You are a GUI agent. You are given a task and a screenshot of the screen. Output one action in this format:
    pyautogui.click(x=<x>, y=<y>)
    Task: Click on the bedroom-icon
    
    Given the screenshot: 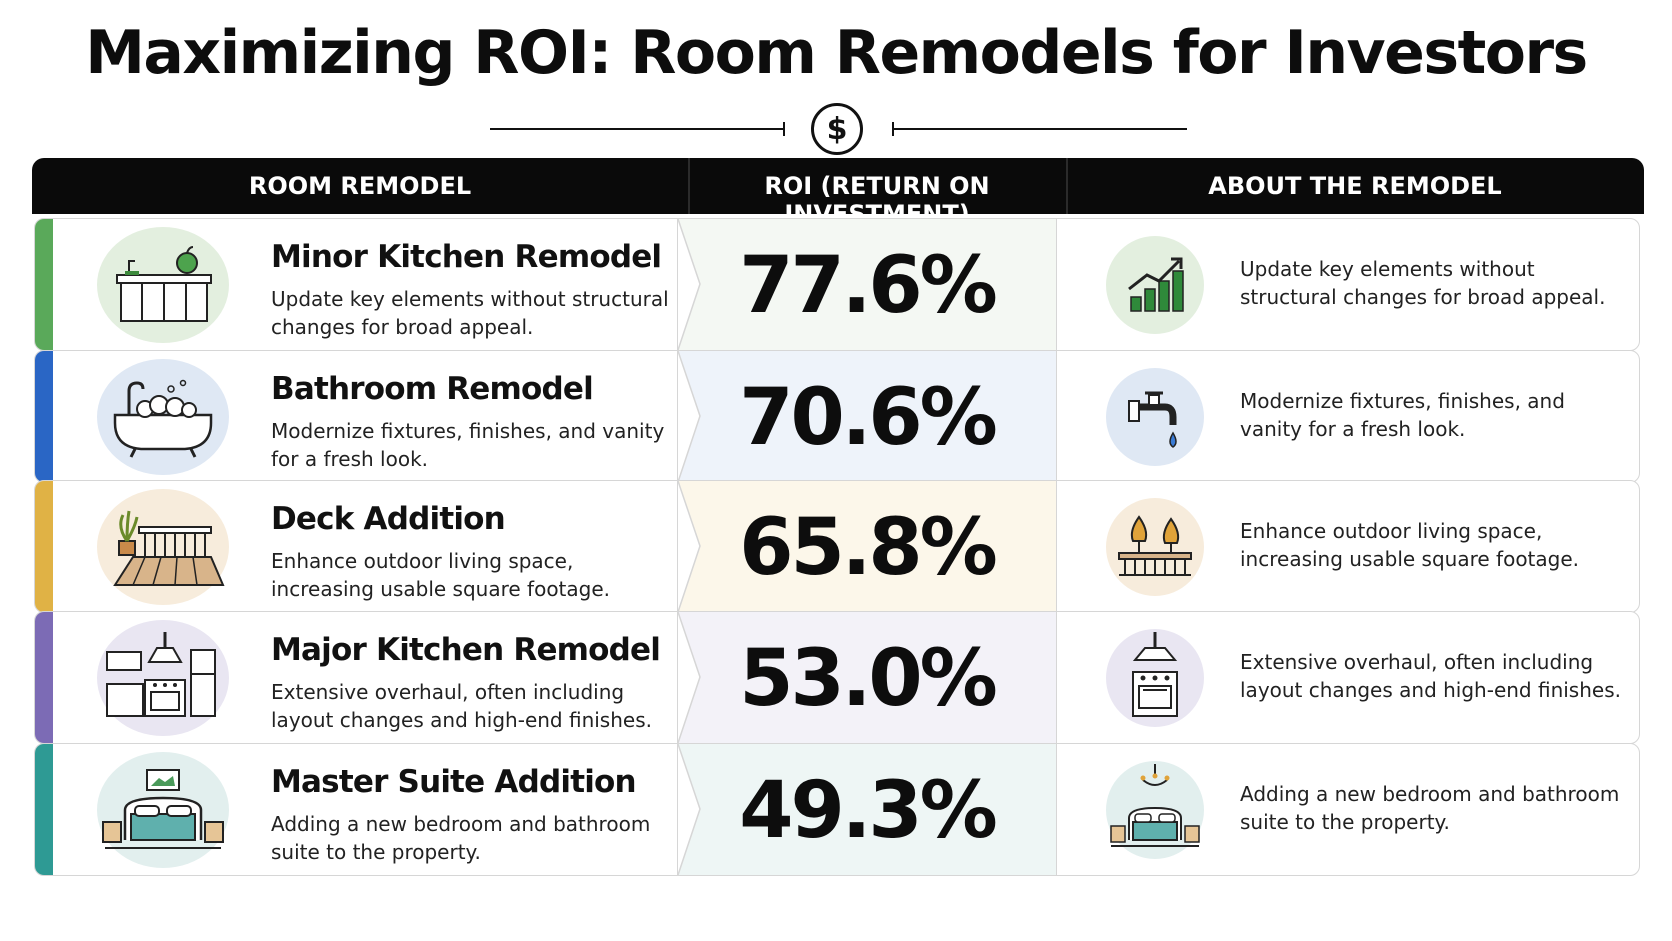 What is the action you would take?
    pyautogui.click(x=163, y=810)
    